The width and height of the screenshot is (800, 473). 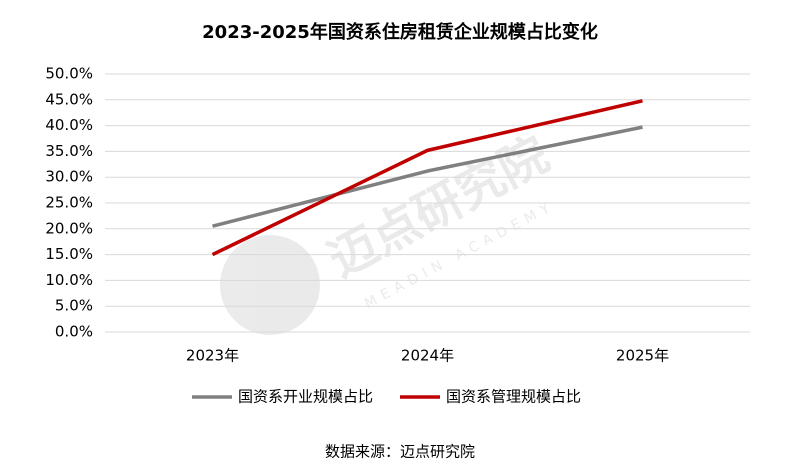 What do you see at coordinates (69, 99) in the screenshot?
I see `y-tick-label: 45.0%` at bounding box center [69, 99].